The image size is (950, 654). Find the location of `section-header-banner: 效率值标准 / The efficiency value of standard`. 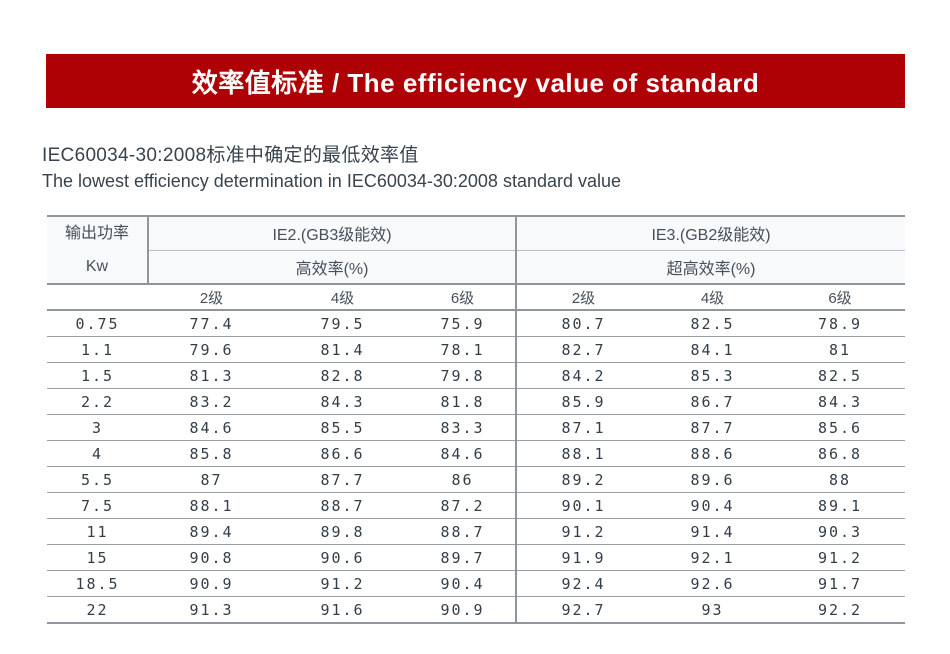

section-header-banner: 效率值标准 / The efficiency value of standard is located at coordinates (475, 81).